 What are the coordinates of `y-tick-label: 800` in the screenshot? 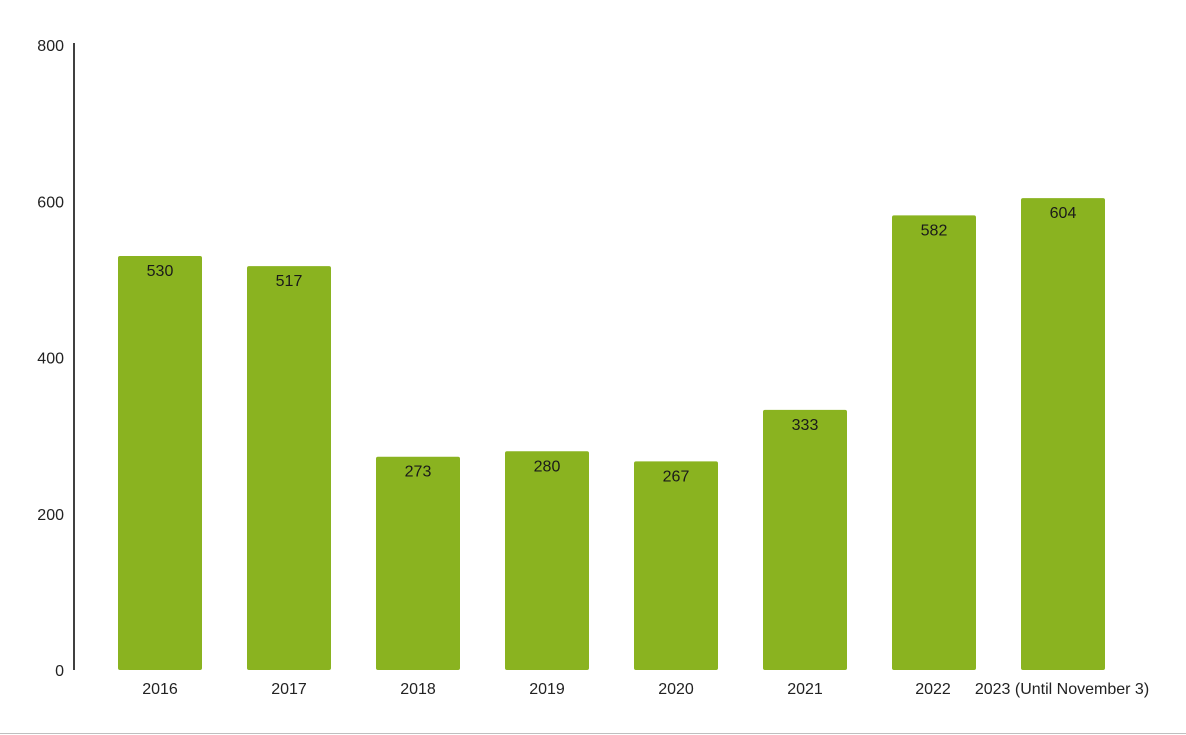 It's located at (50, 46).